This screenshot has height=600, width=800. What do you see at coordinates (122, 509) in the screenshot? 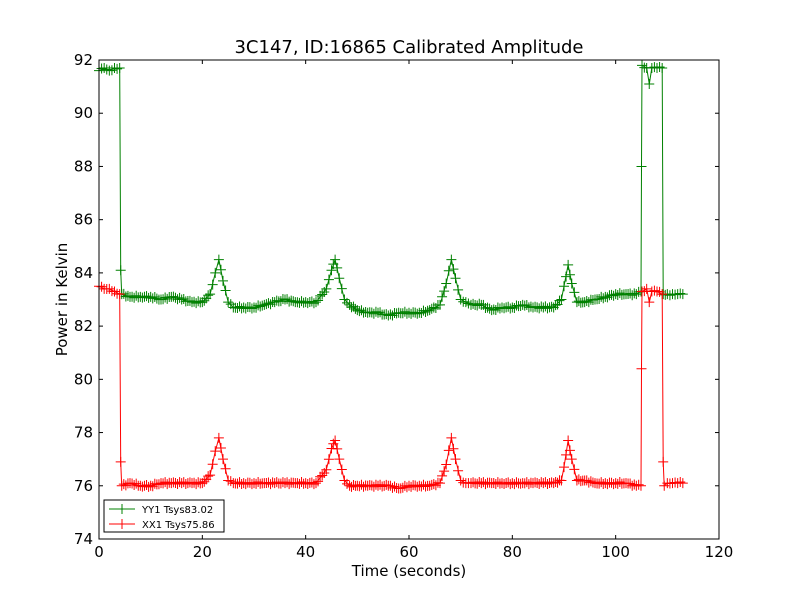
I see `legend-swatch-marker` at bounding box center [122, 509].